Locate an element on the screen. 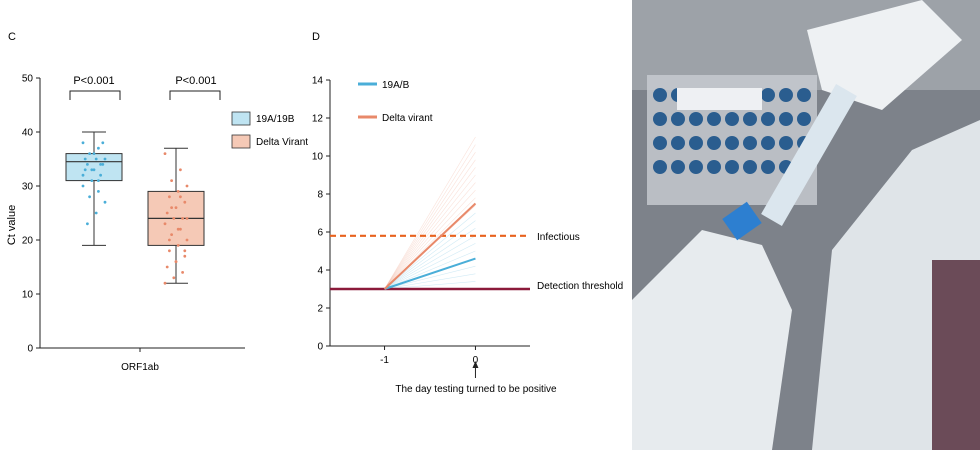 The height and width of the screenshot is (450, 980). rack-label is located at coordinates (719, 99).